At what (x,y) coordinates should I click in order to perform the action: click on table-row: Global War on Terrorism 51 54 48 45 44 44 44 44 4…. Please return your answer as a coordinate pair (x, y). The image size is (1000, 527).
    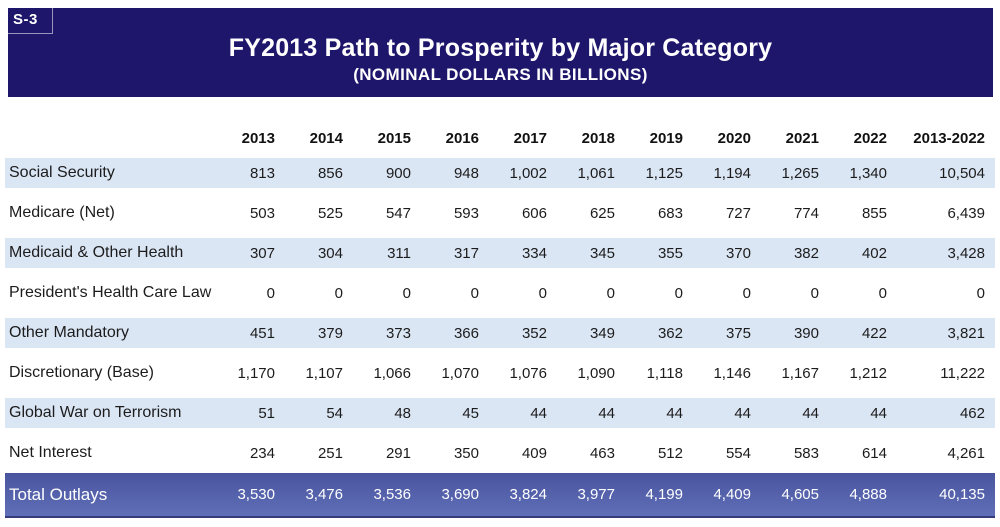
    Looking at the image, I should click on (500, 413).